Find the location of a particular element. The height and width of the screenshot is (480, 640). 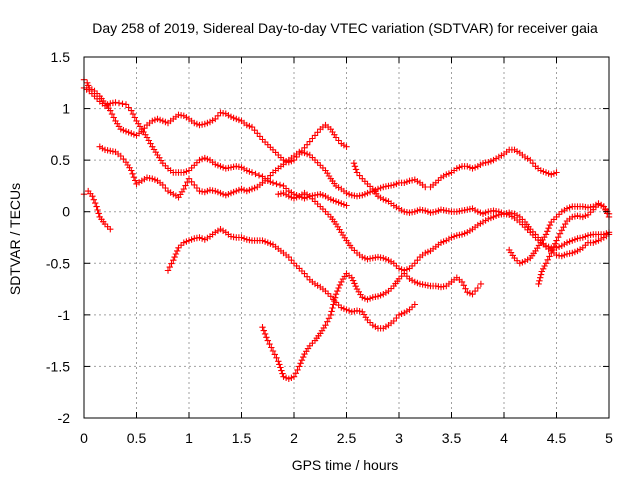

x-tick-label: 2.5 is located at coordinates (347, 438).